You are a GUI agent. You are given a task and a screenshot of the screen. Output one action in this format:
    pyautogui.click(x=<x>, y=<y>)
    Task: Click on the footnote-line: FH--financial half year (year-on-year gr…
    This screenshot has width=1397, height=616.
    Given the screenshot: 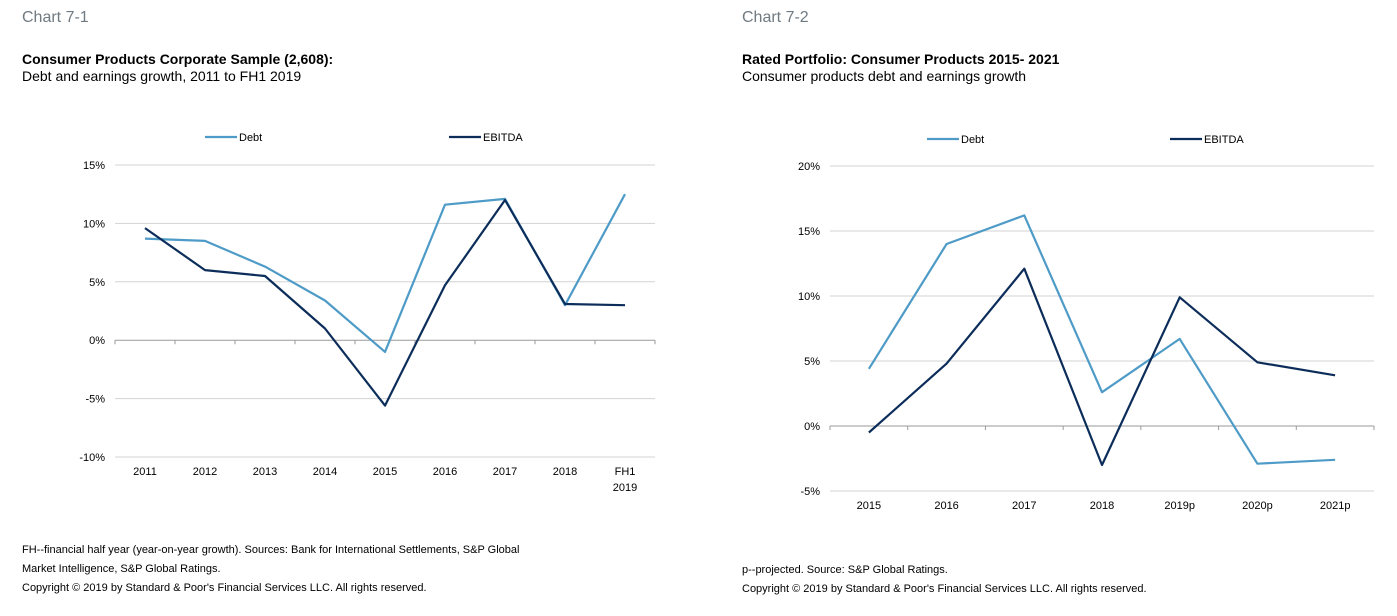 What is the action you would take?
    pyautogui.click(x=271, y=550)
    